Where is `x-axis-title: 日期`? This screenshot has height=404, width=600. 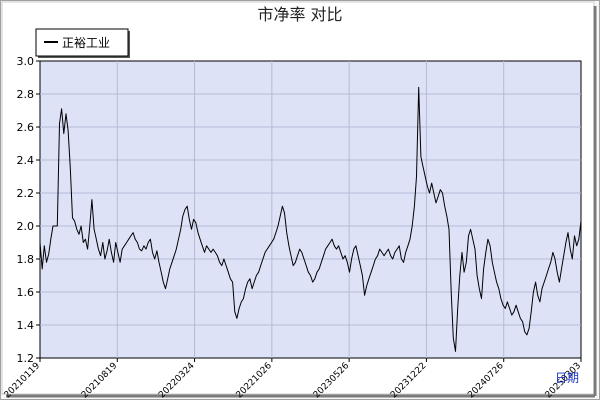
x-axis-title: 日期 is located at coordinates (567, 378).